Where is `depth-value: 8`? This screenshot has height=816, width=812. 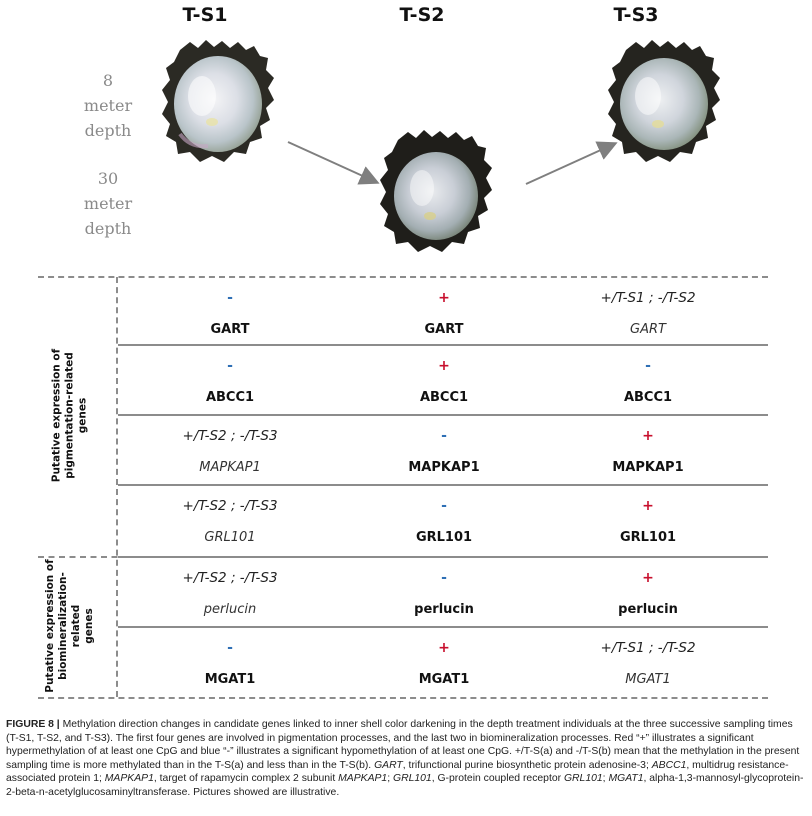
depth-value: 8 is located at coordinates (108, 80).